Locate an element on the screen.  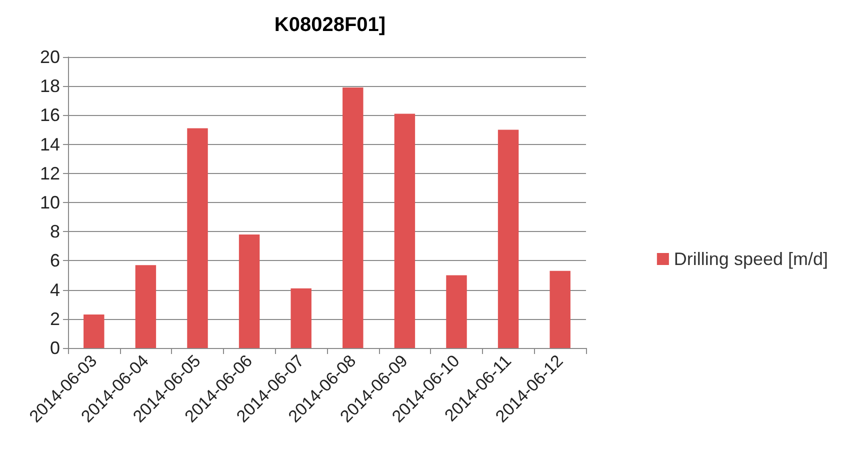
y-tick-label: 12 is located at coordinates (50, 173).